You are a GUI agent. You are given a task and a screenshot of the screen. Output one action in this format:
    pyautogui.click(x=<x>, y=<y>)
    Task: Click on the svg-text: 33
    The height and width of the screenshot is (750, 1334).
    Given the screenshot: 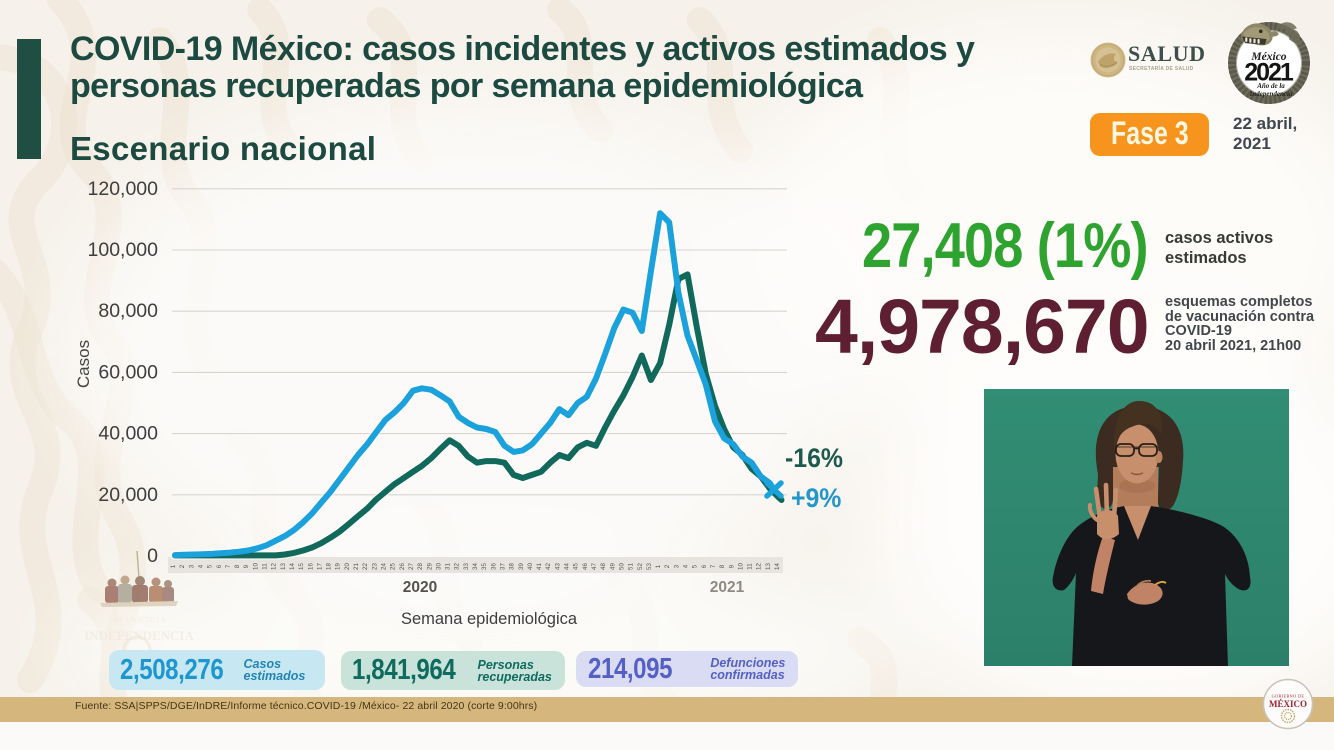 What is the action you would take?
    pyautogui.click(x=466, y=566)
    